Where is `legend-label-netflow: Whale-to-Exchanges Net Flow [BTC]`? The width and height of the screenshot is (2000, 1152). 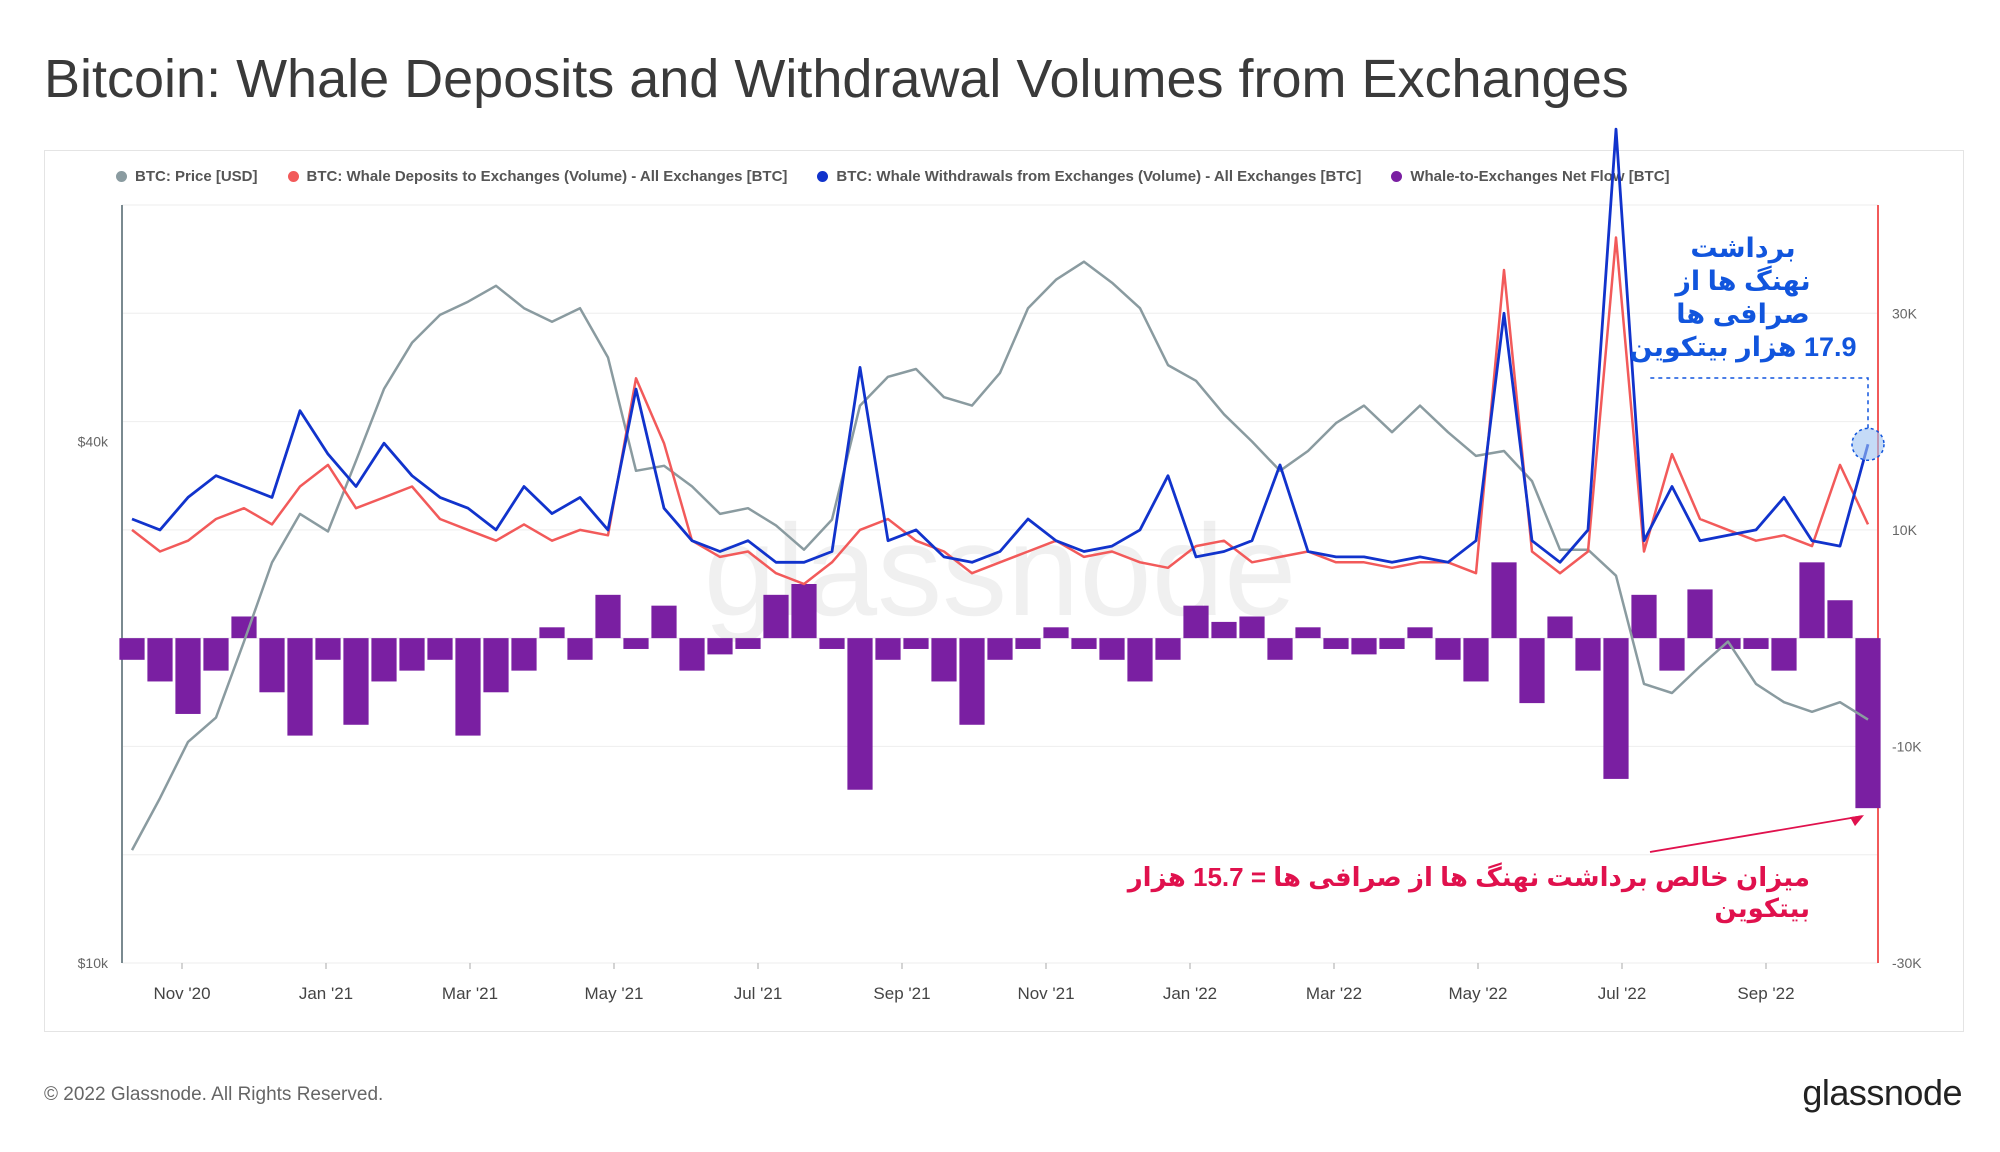
legend-label-netflow: Whale-to-Exchanges Net Flow [BTC] is located at coordinates (1540, 176).